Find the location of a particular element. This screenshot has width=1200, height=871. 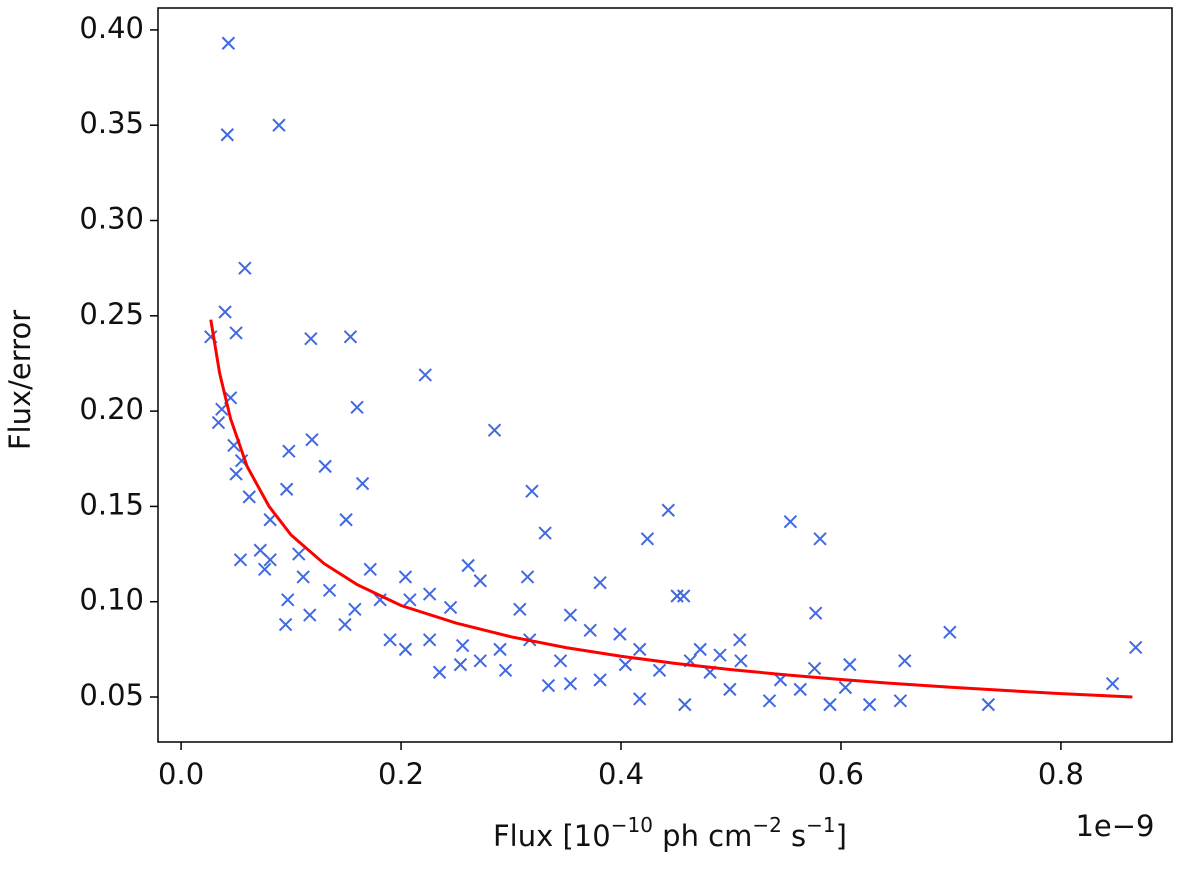

x-tick-label: 0.6 is located at coordinates (841, 774).